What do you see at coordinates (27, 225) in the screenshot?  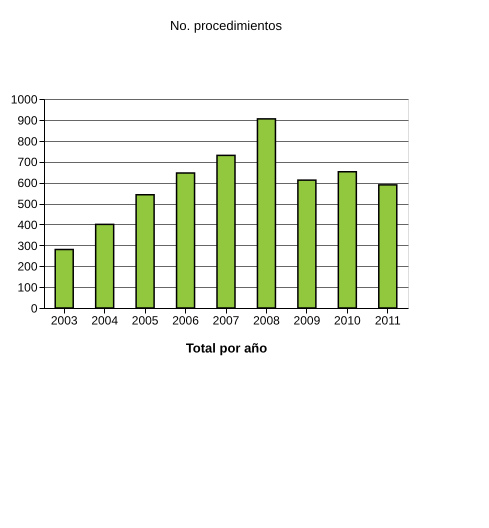 I see `y-tick-label: 400` at bounding box center [27, 225].